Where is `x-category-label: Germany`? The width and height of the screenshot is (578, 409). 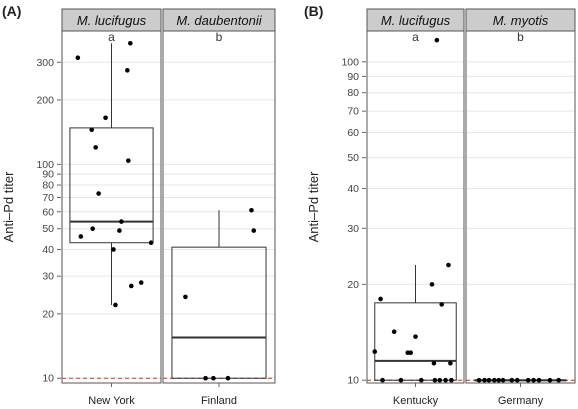
x-category-label: Germany is located at coordinates (521, 401).